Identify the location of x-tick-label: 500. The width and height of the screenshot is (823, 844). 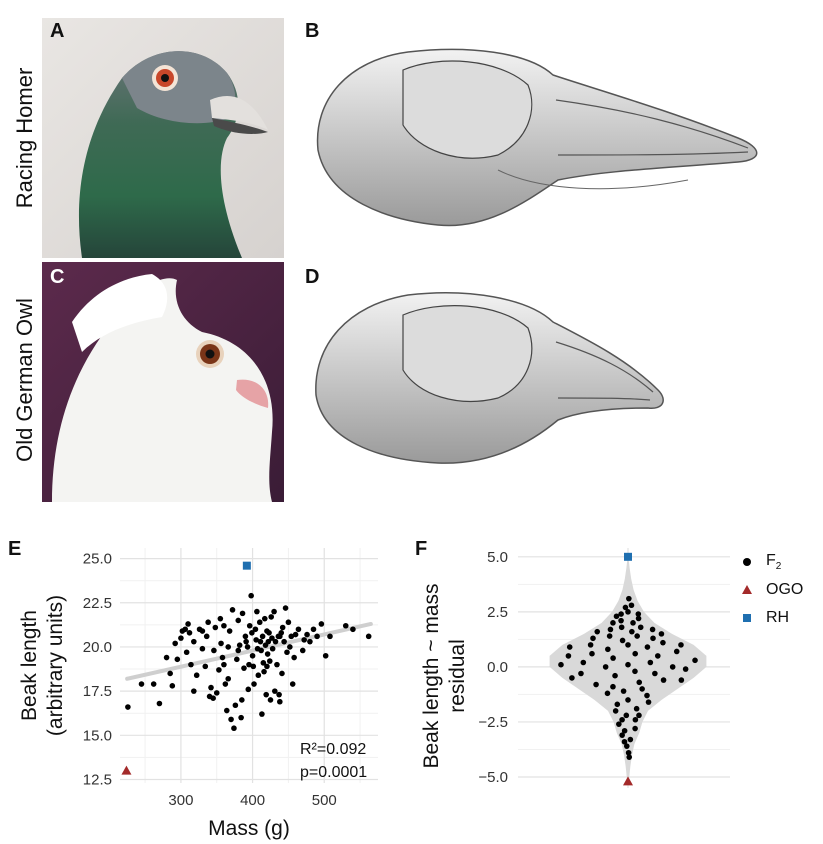
(324, 800).